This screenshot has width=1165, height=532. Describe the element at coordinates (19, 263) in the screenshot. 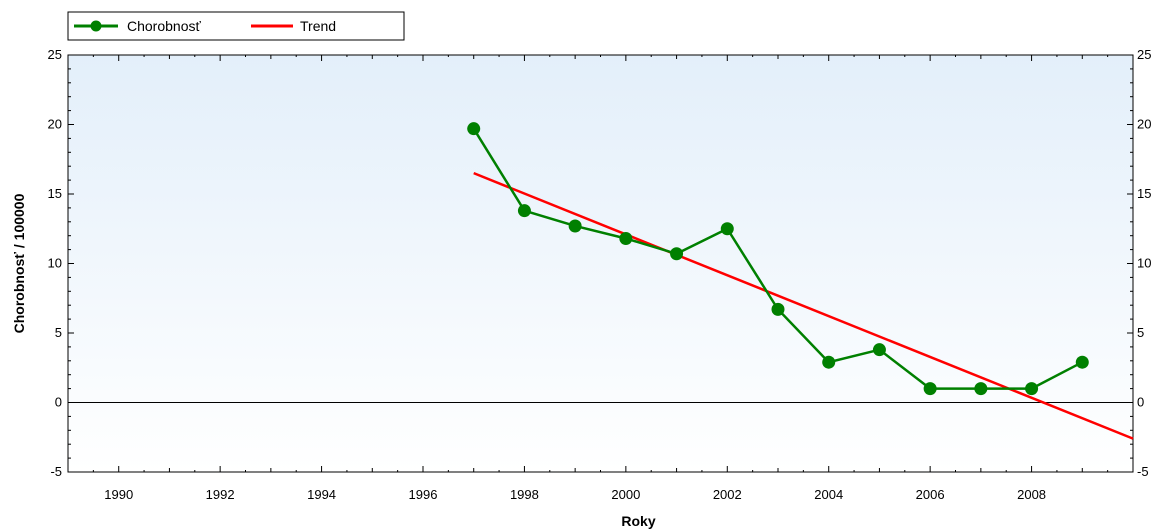

I see `y-axis-title: Chorobnosť / 100000` at that location.